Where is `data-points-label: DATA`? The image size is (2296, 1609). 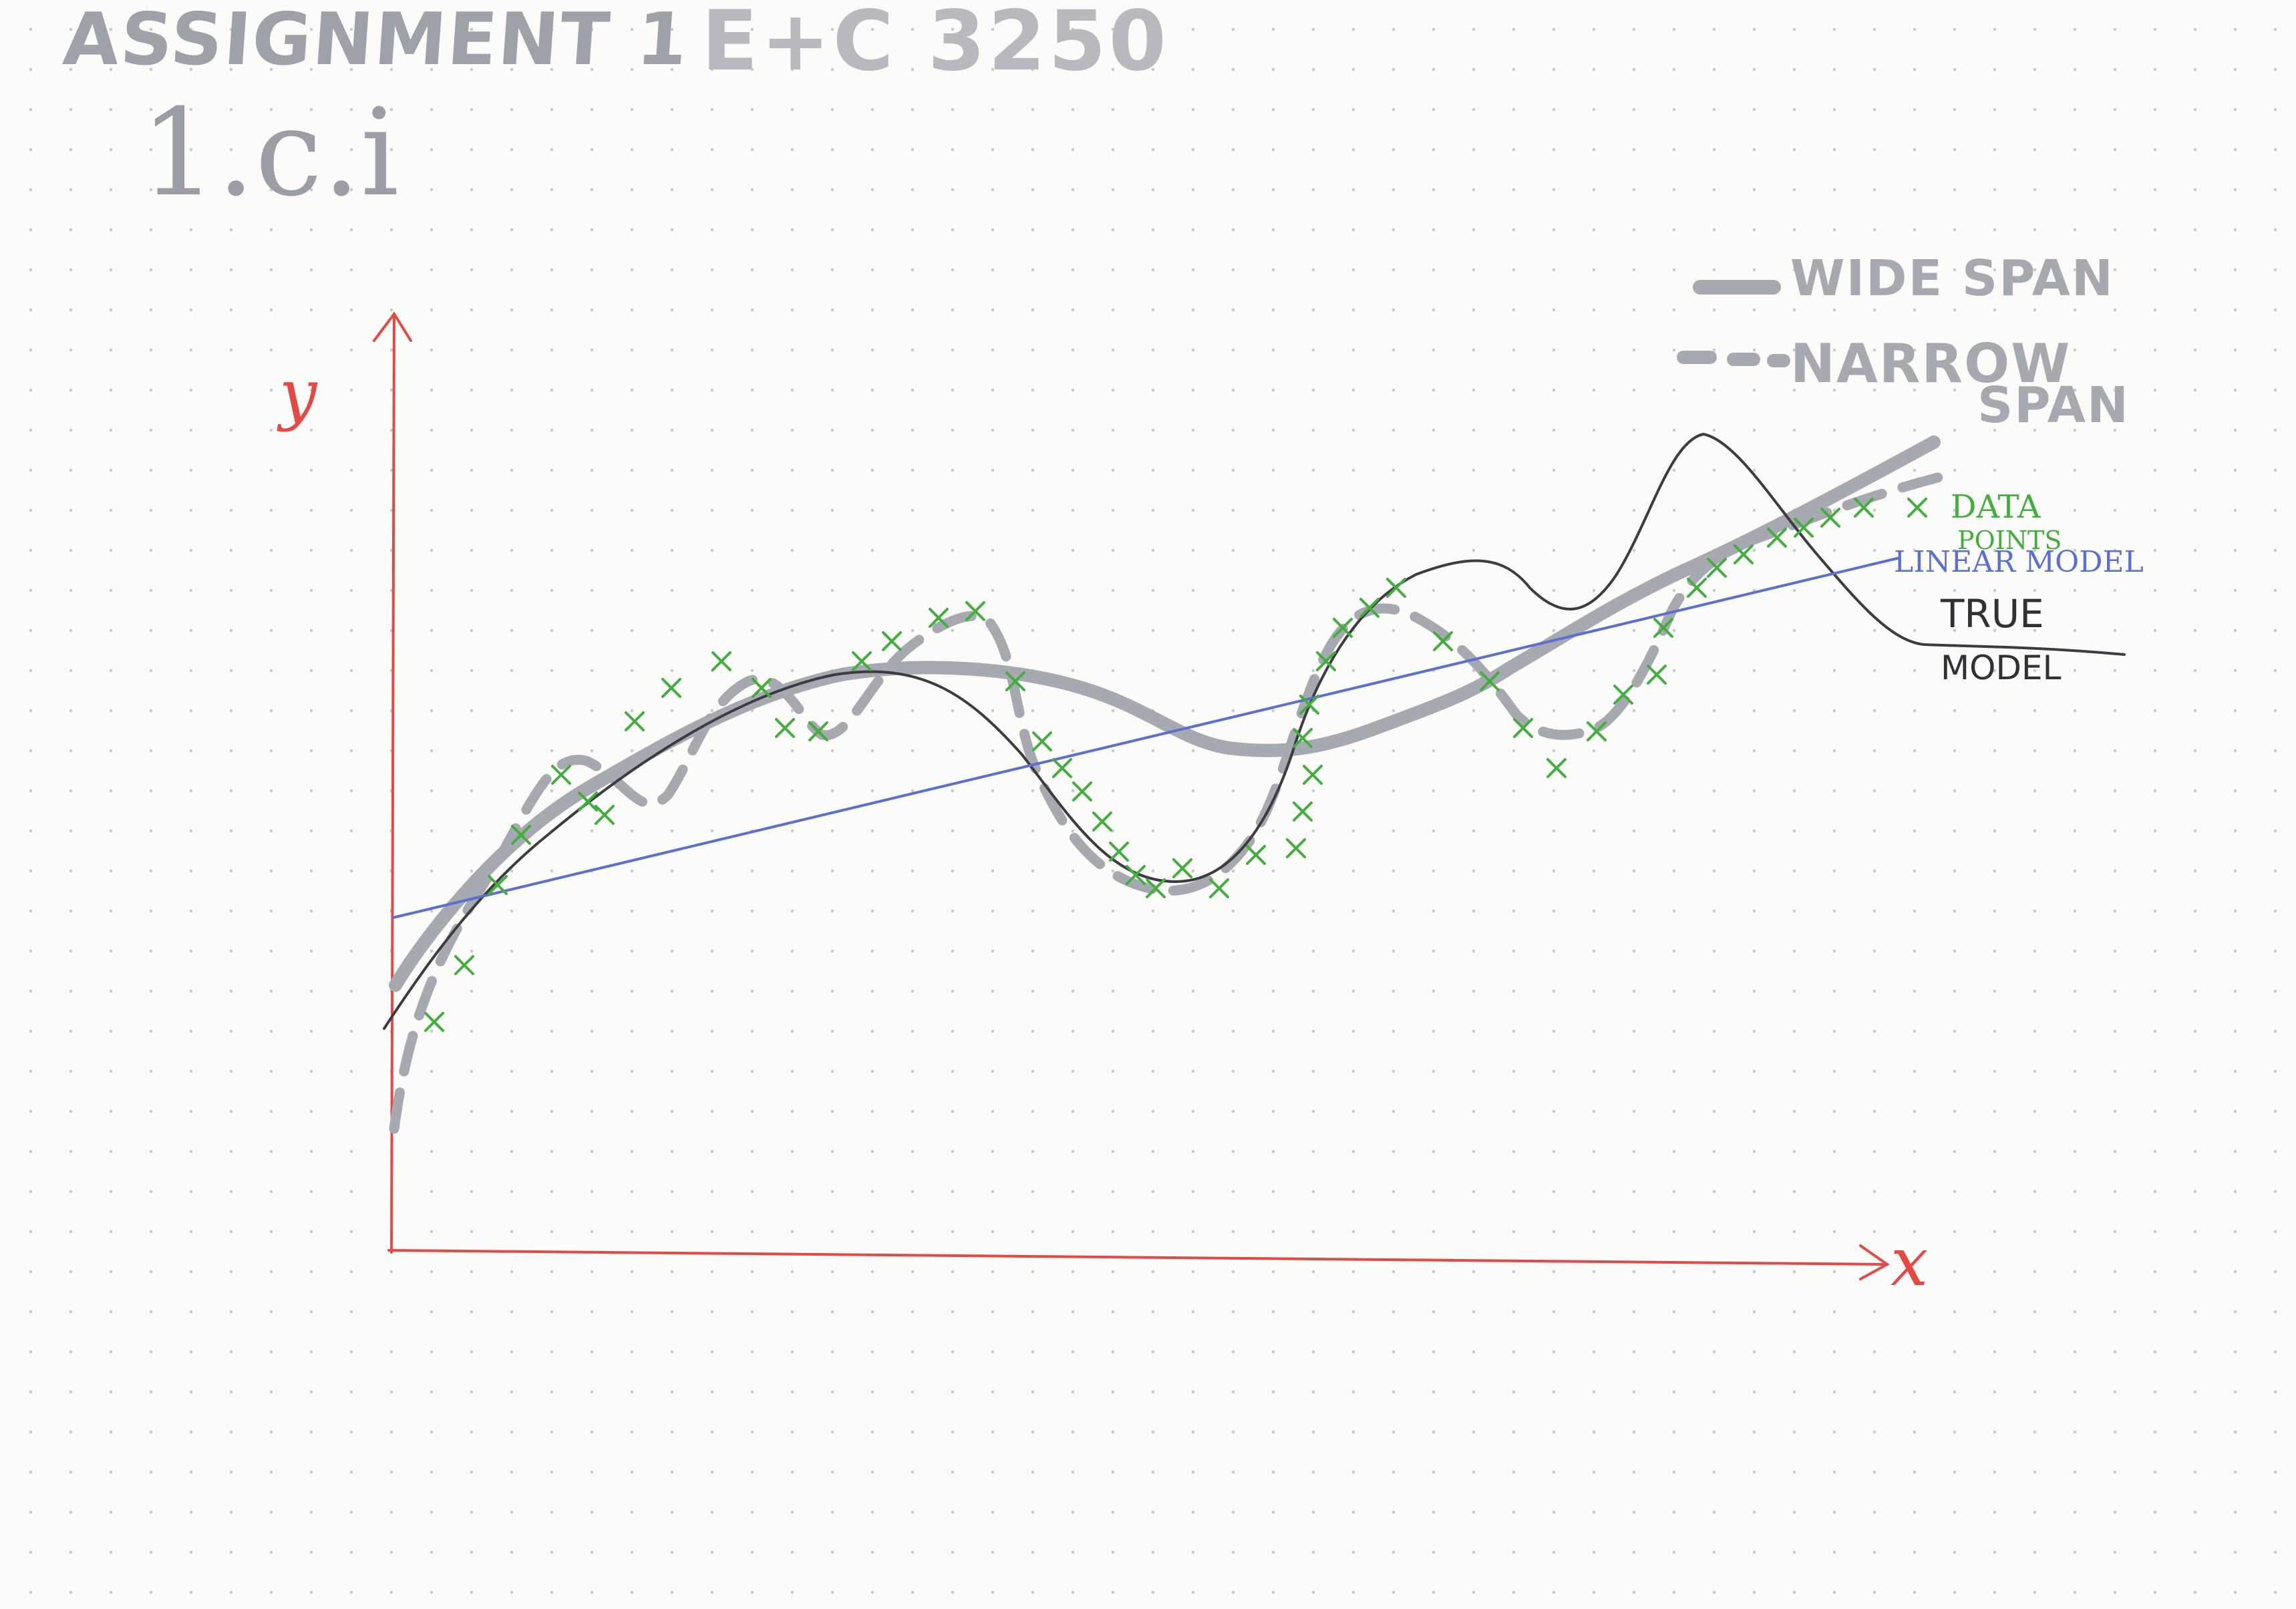 data-points-label: DATA is located at coordinates (1996, 507).